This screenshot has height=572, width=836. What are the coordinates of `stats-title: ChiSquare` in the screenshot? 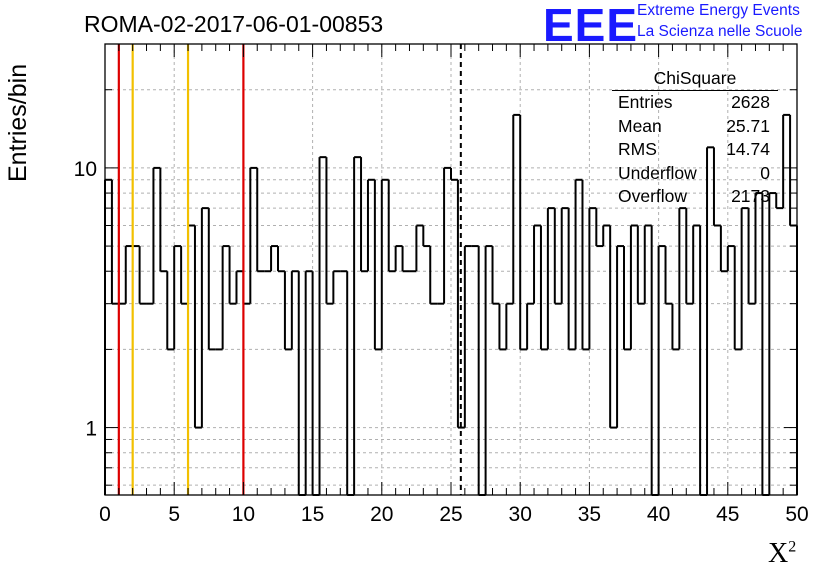 It's located at (695, 78).